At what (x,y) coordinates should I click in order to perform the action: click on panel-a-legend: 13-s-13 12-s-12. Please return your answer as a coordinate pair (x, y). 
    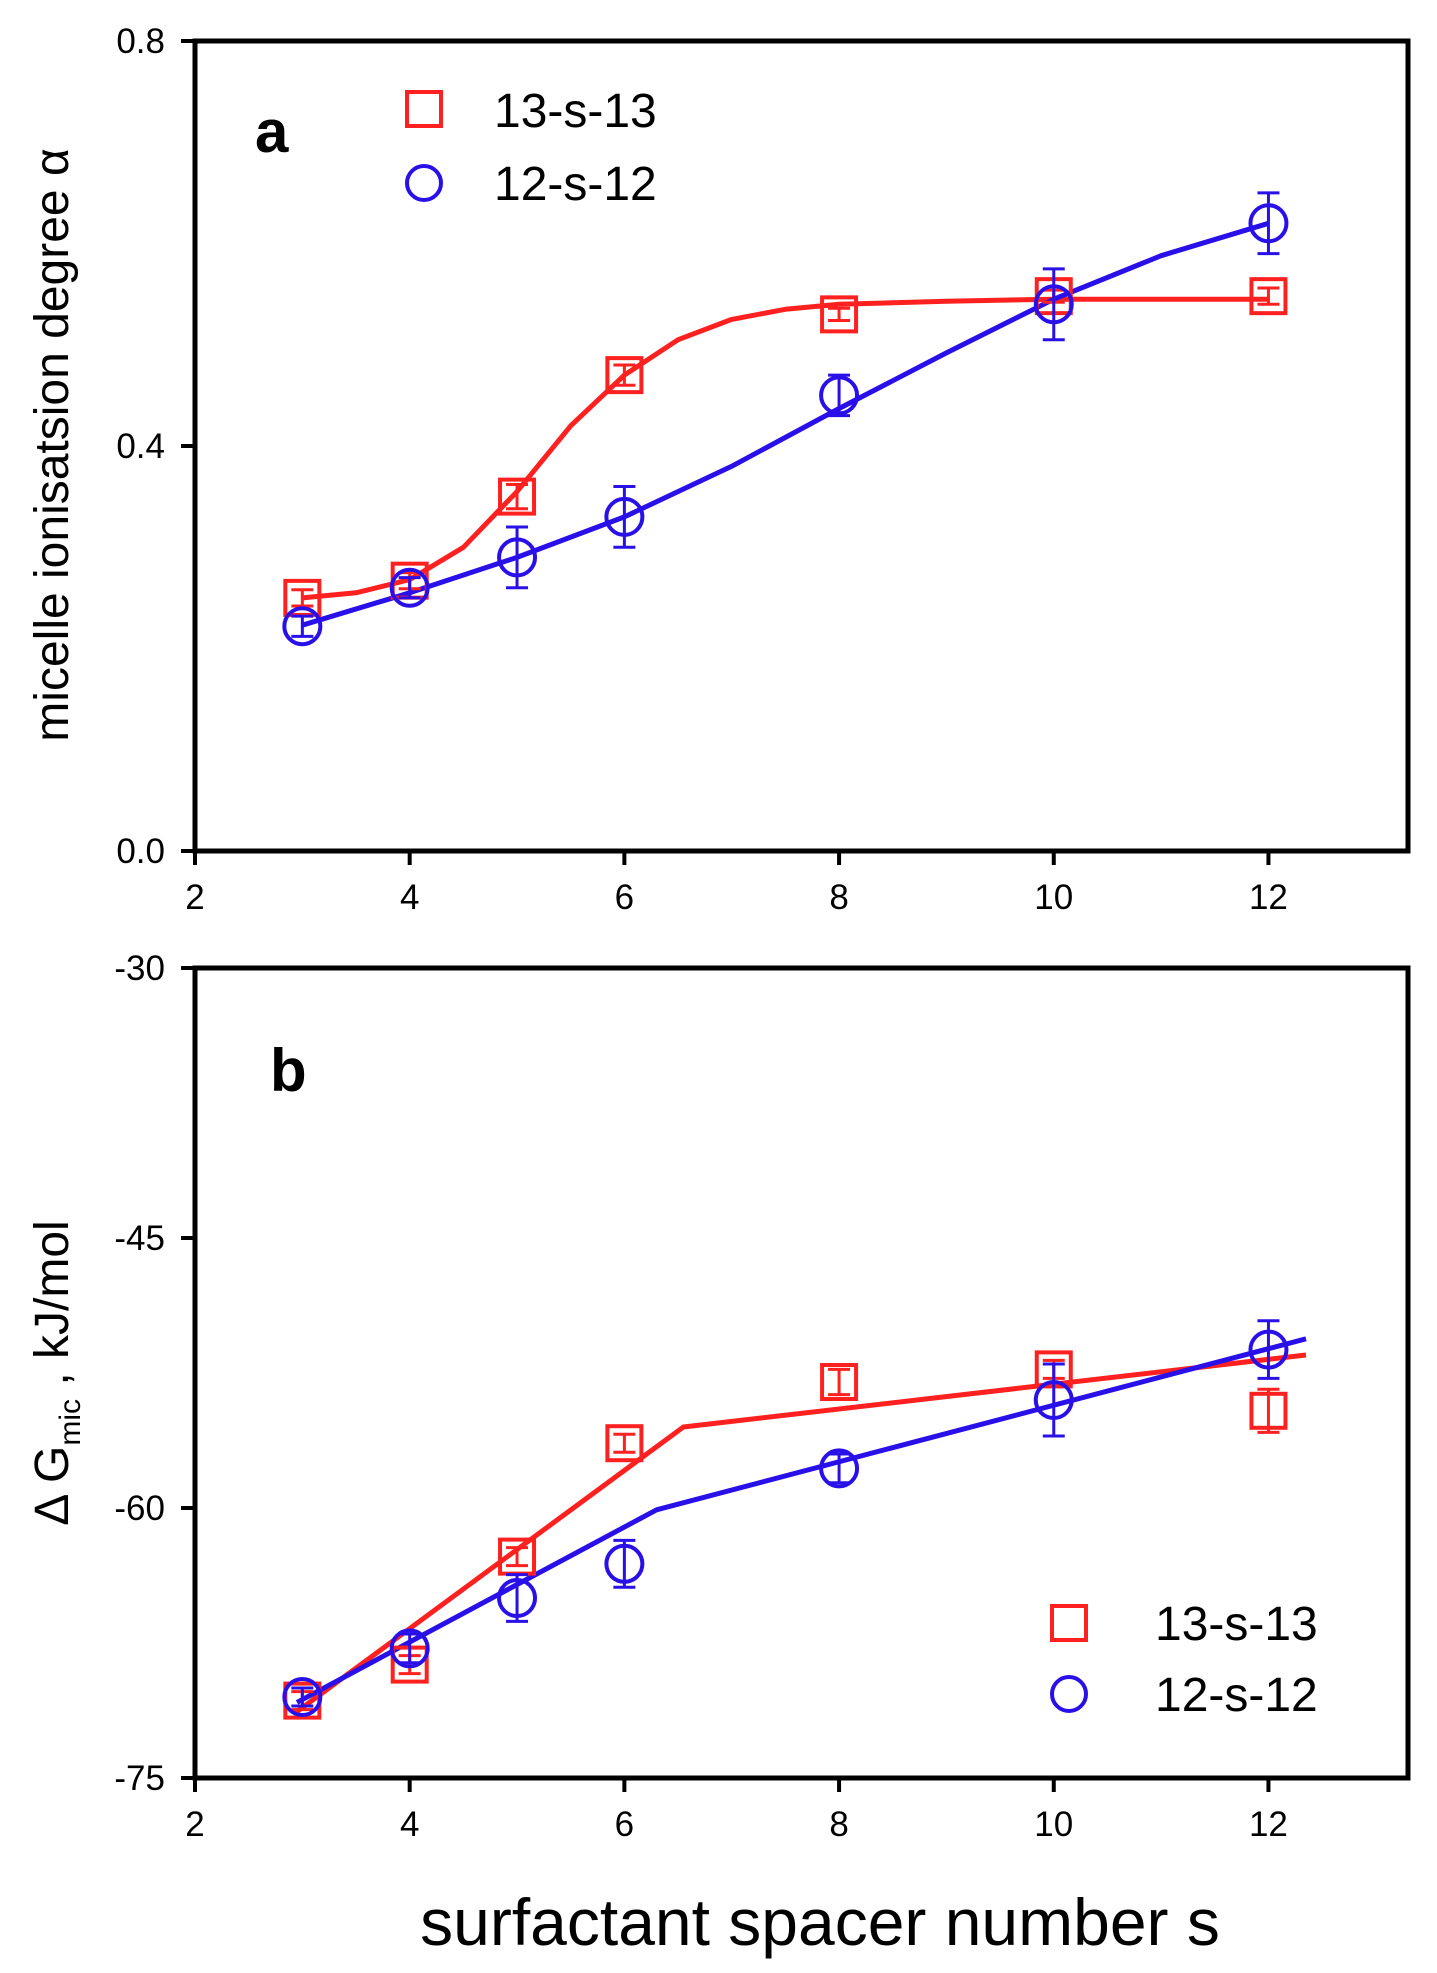
    Looking at the image, I should click on (531, 148).